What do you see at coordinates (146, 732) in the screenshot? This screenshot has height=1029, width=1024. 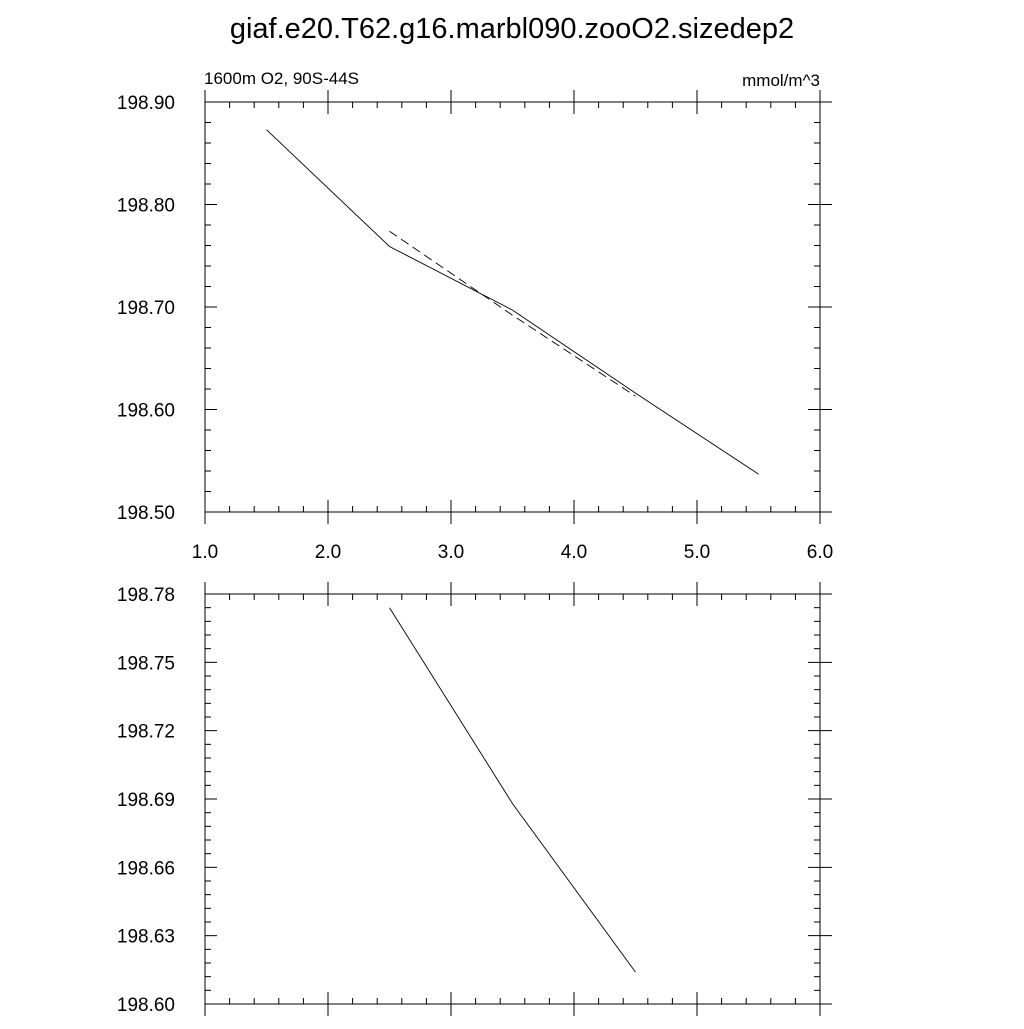 I see `y-tick-label: 198.72` at bounding box center [146, 732].